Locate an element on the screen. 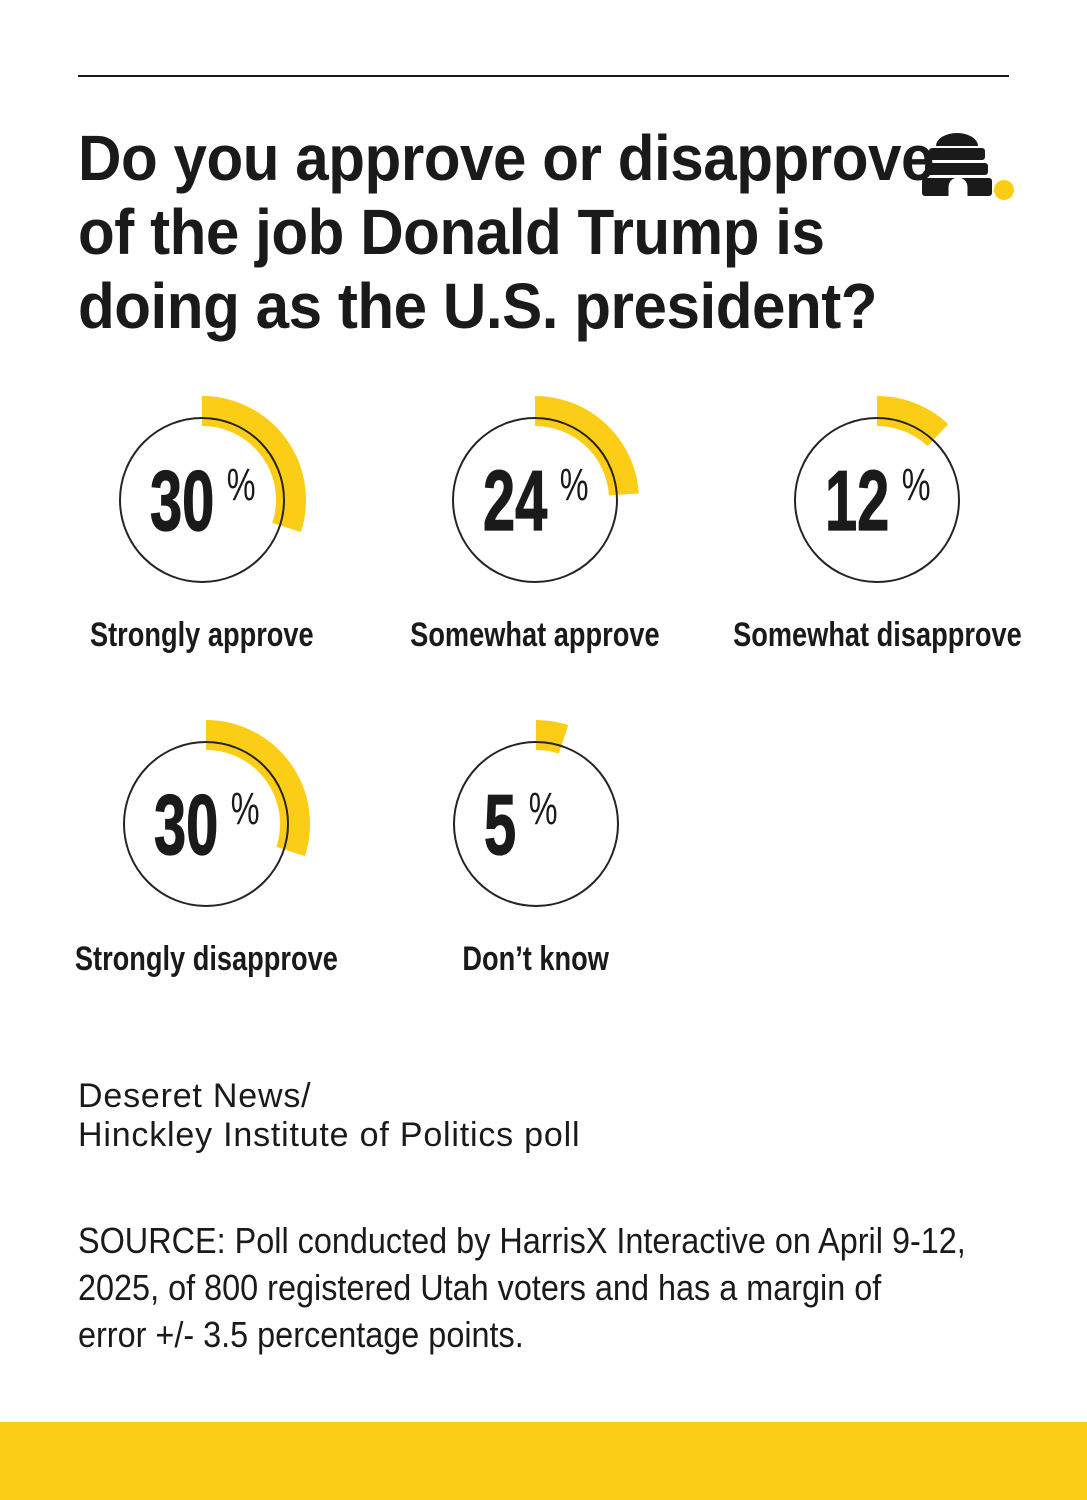  gauge-label-text: Strongly approve is located at coordinates (202, 635).